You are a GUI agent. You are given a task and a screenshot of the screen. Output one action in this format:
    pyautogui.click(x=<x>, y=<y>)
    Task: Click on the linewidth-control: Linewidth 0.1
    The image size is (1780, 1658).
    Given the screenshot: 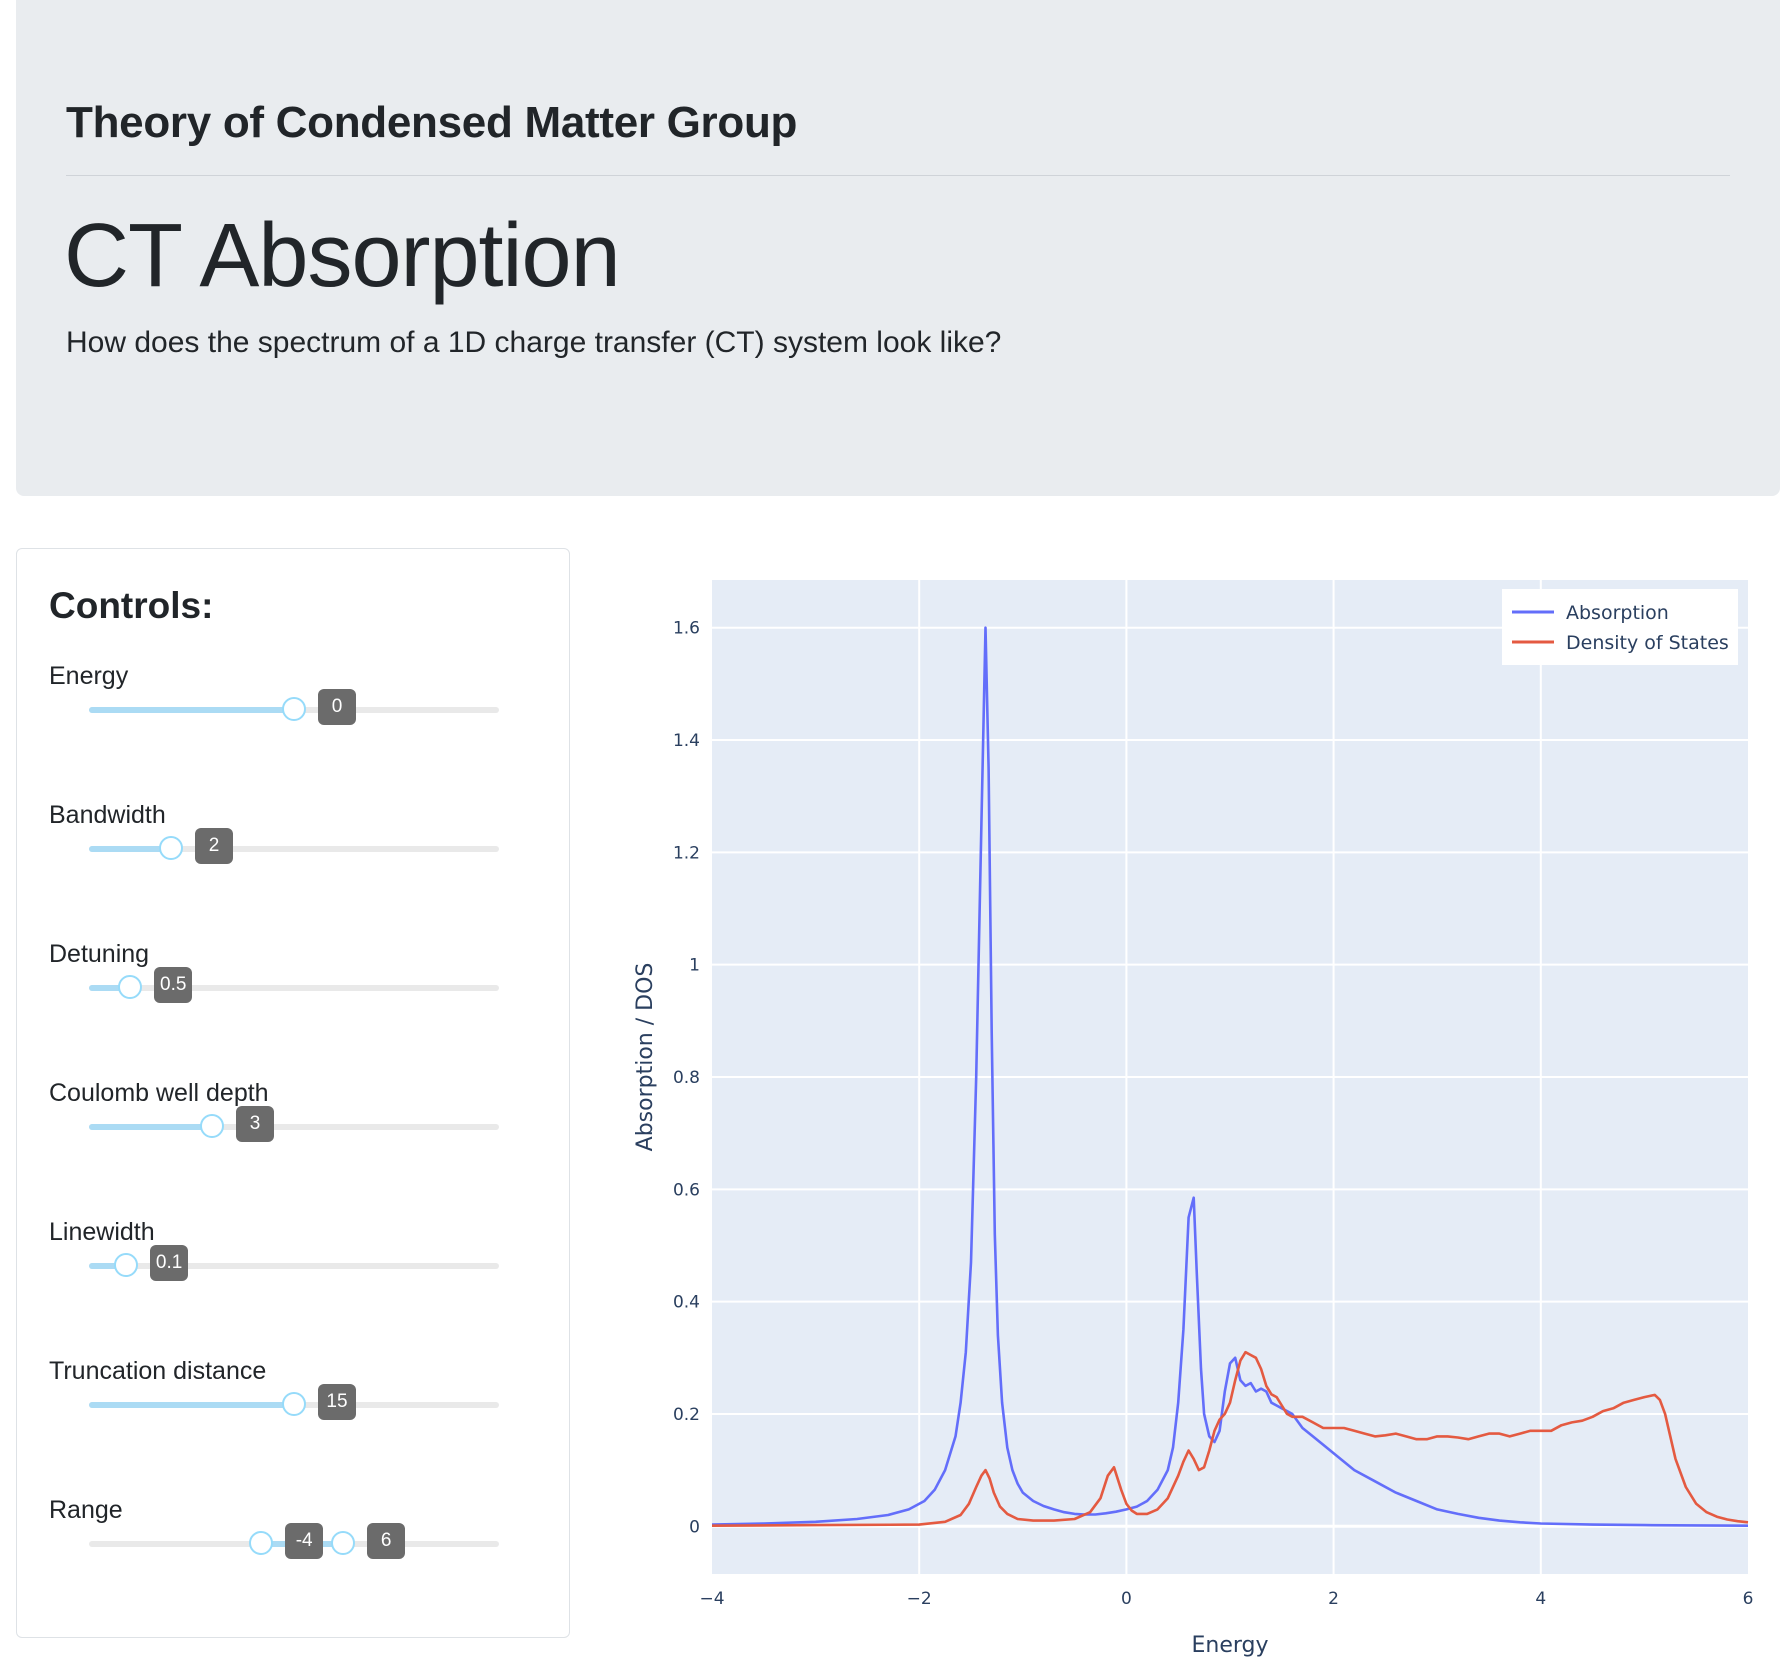 What is the action you would take?
    pyautogui.click(x=299, y=1273)
    